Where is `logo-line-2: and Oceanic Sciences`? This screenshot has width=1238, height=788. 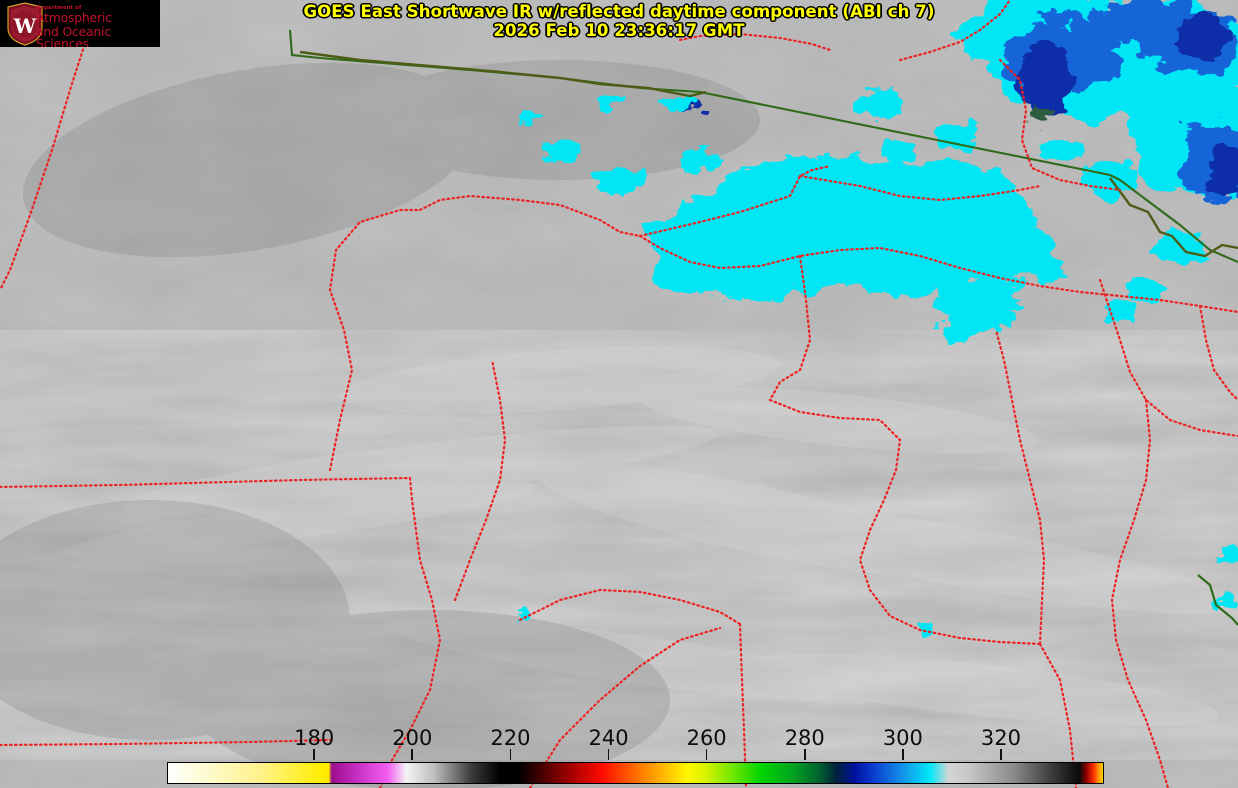 logo-line-2: and Oceanic Sciences is located at coordinates (73, 35).